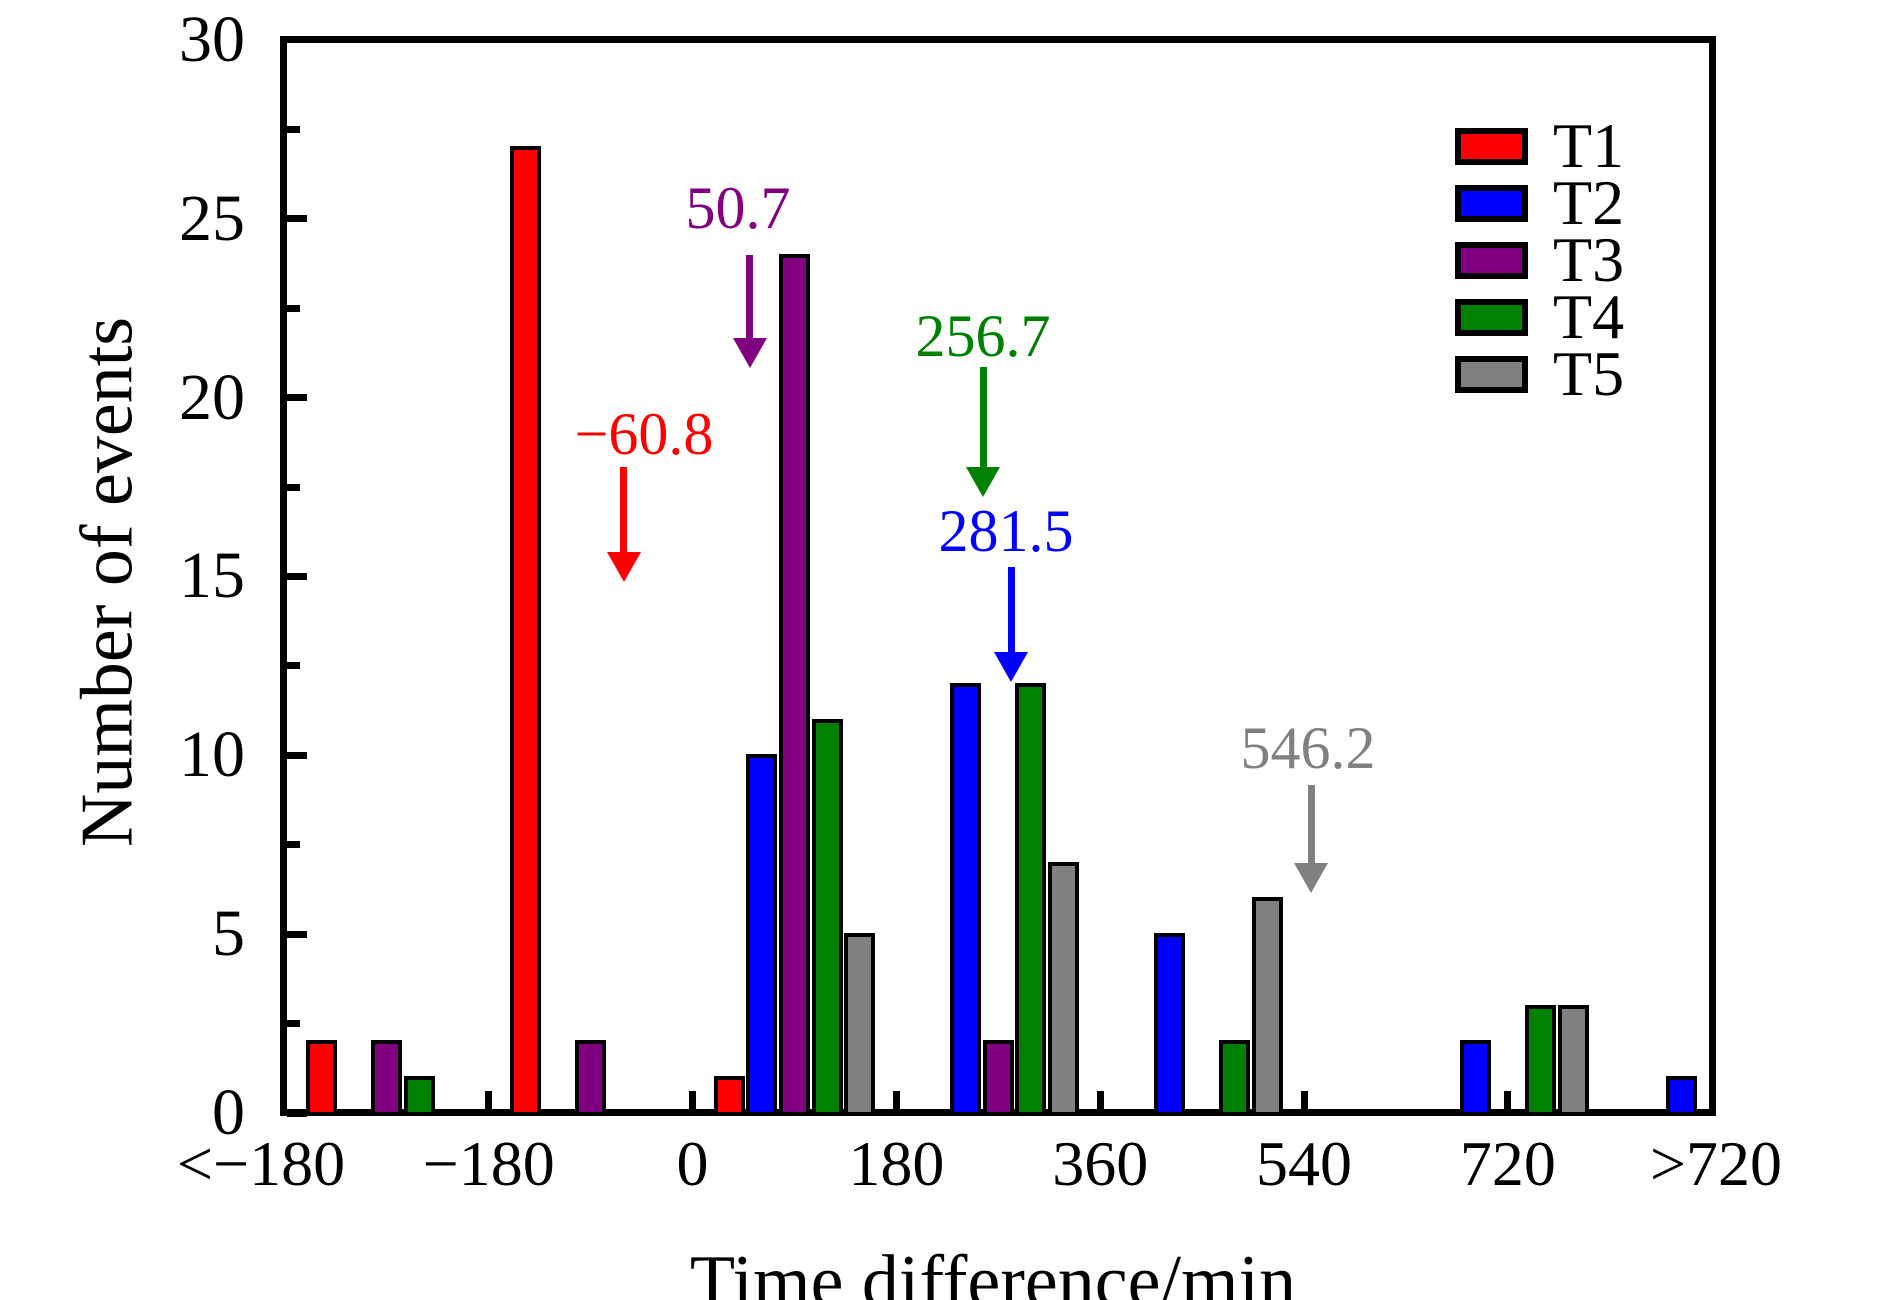 The height and width of the screenshot is (1300, 1890). What do you see at coordinates (591, 1078) in the screenshot?
I see `bar-T3-group2` at bounding box center [591, 1078].